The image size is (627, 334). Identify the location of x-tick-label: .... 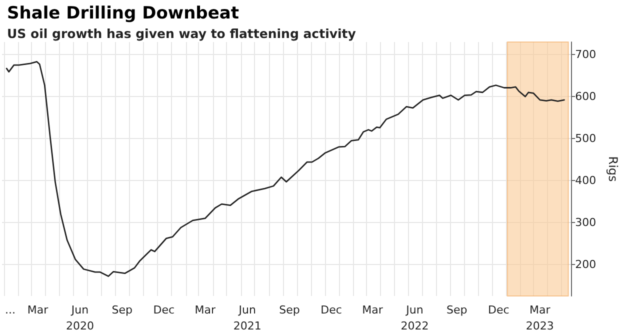
(10, 310).